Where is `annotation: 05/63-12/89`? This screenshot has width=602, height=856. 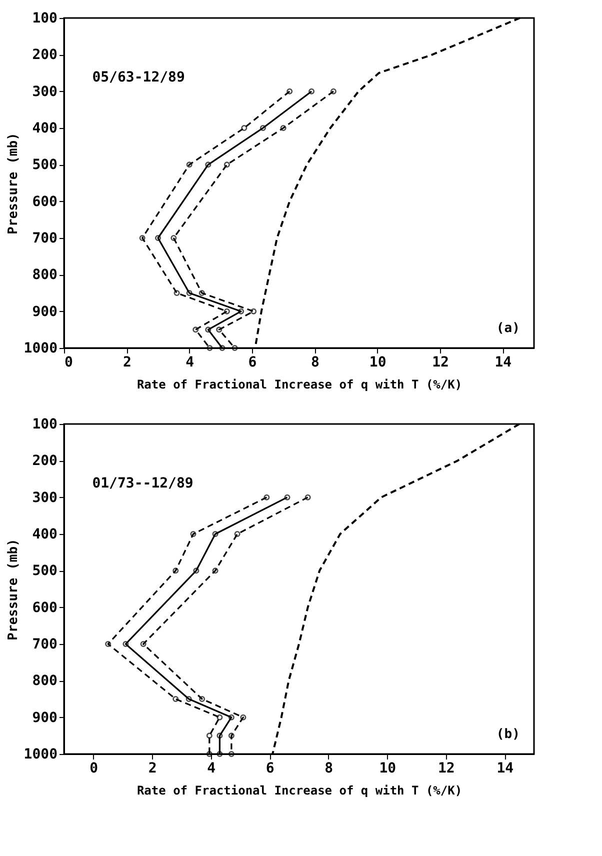
annotation: 05/63-12/89 is located at coordinates (138, 77).